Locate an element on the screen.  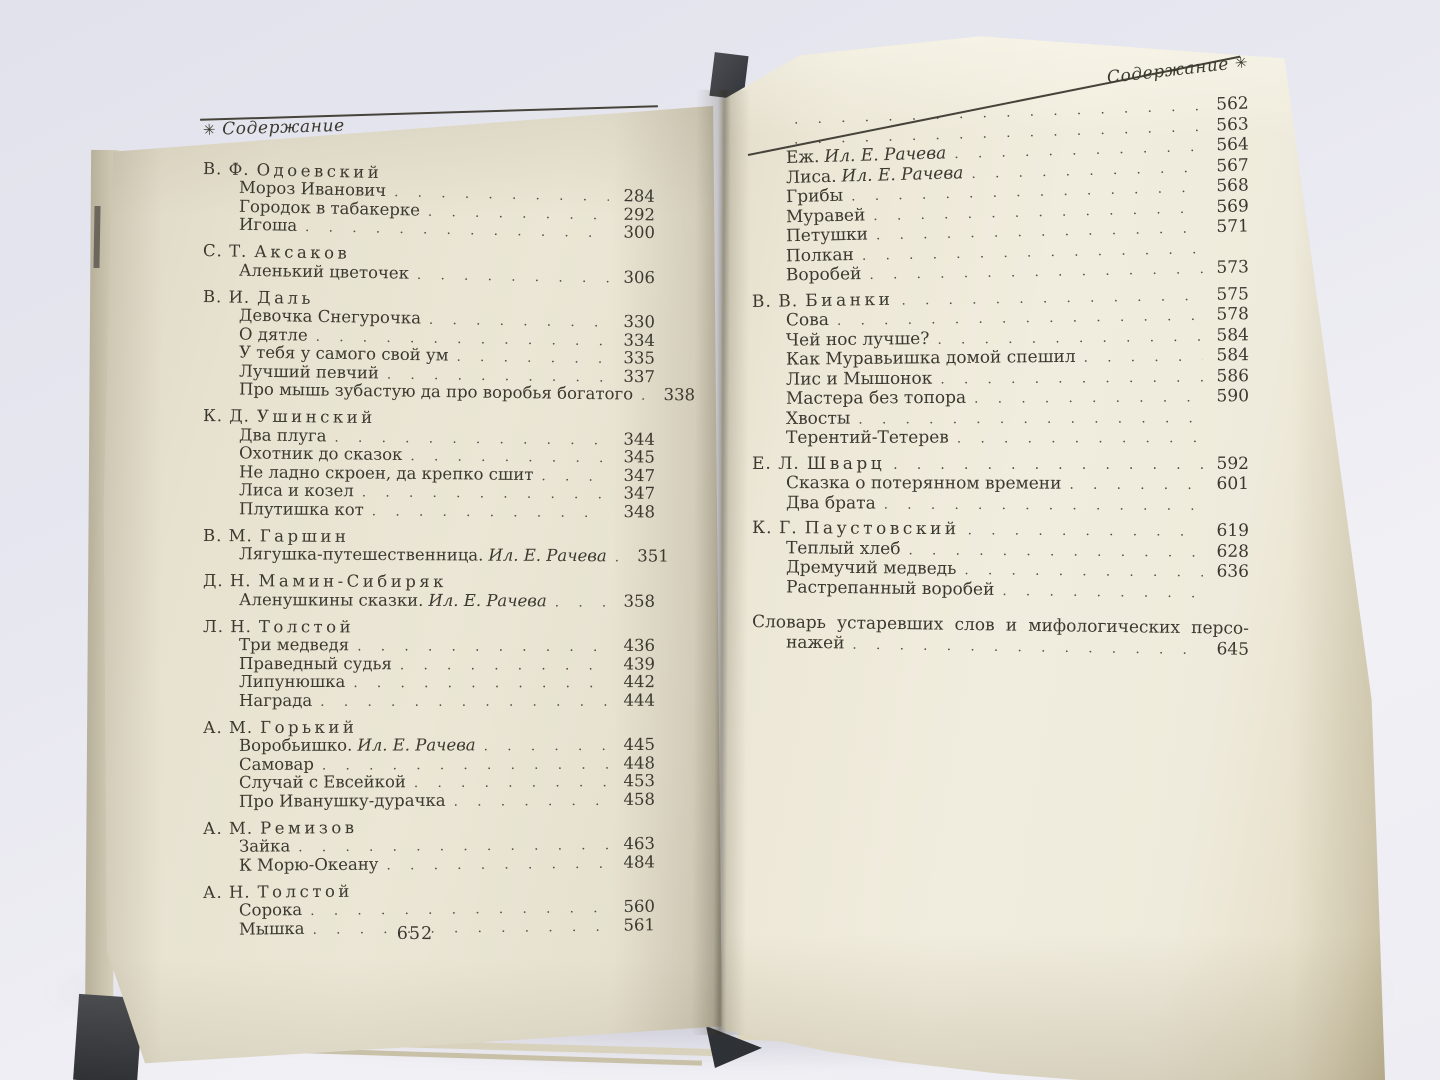
page-number: 561 is located at coordinates (639, 924).